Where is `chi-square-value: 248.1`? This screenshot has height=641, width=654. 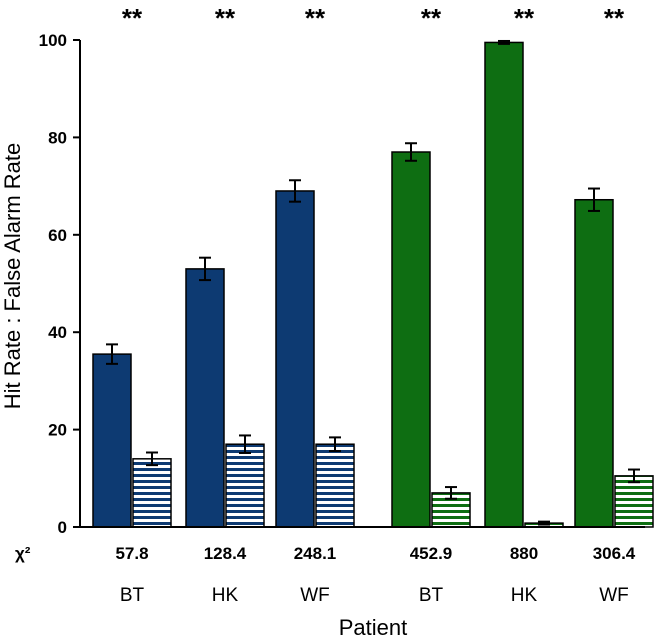
chi-square-value: 248.1 is located at coordinates (315, 553).